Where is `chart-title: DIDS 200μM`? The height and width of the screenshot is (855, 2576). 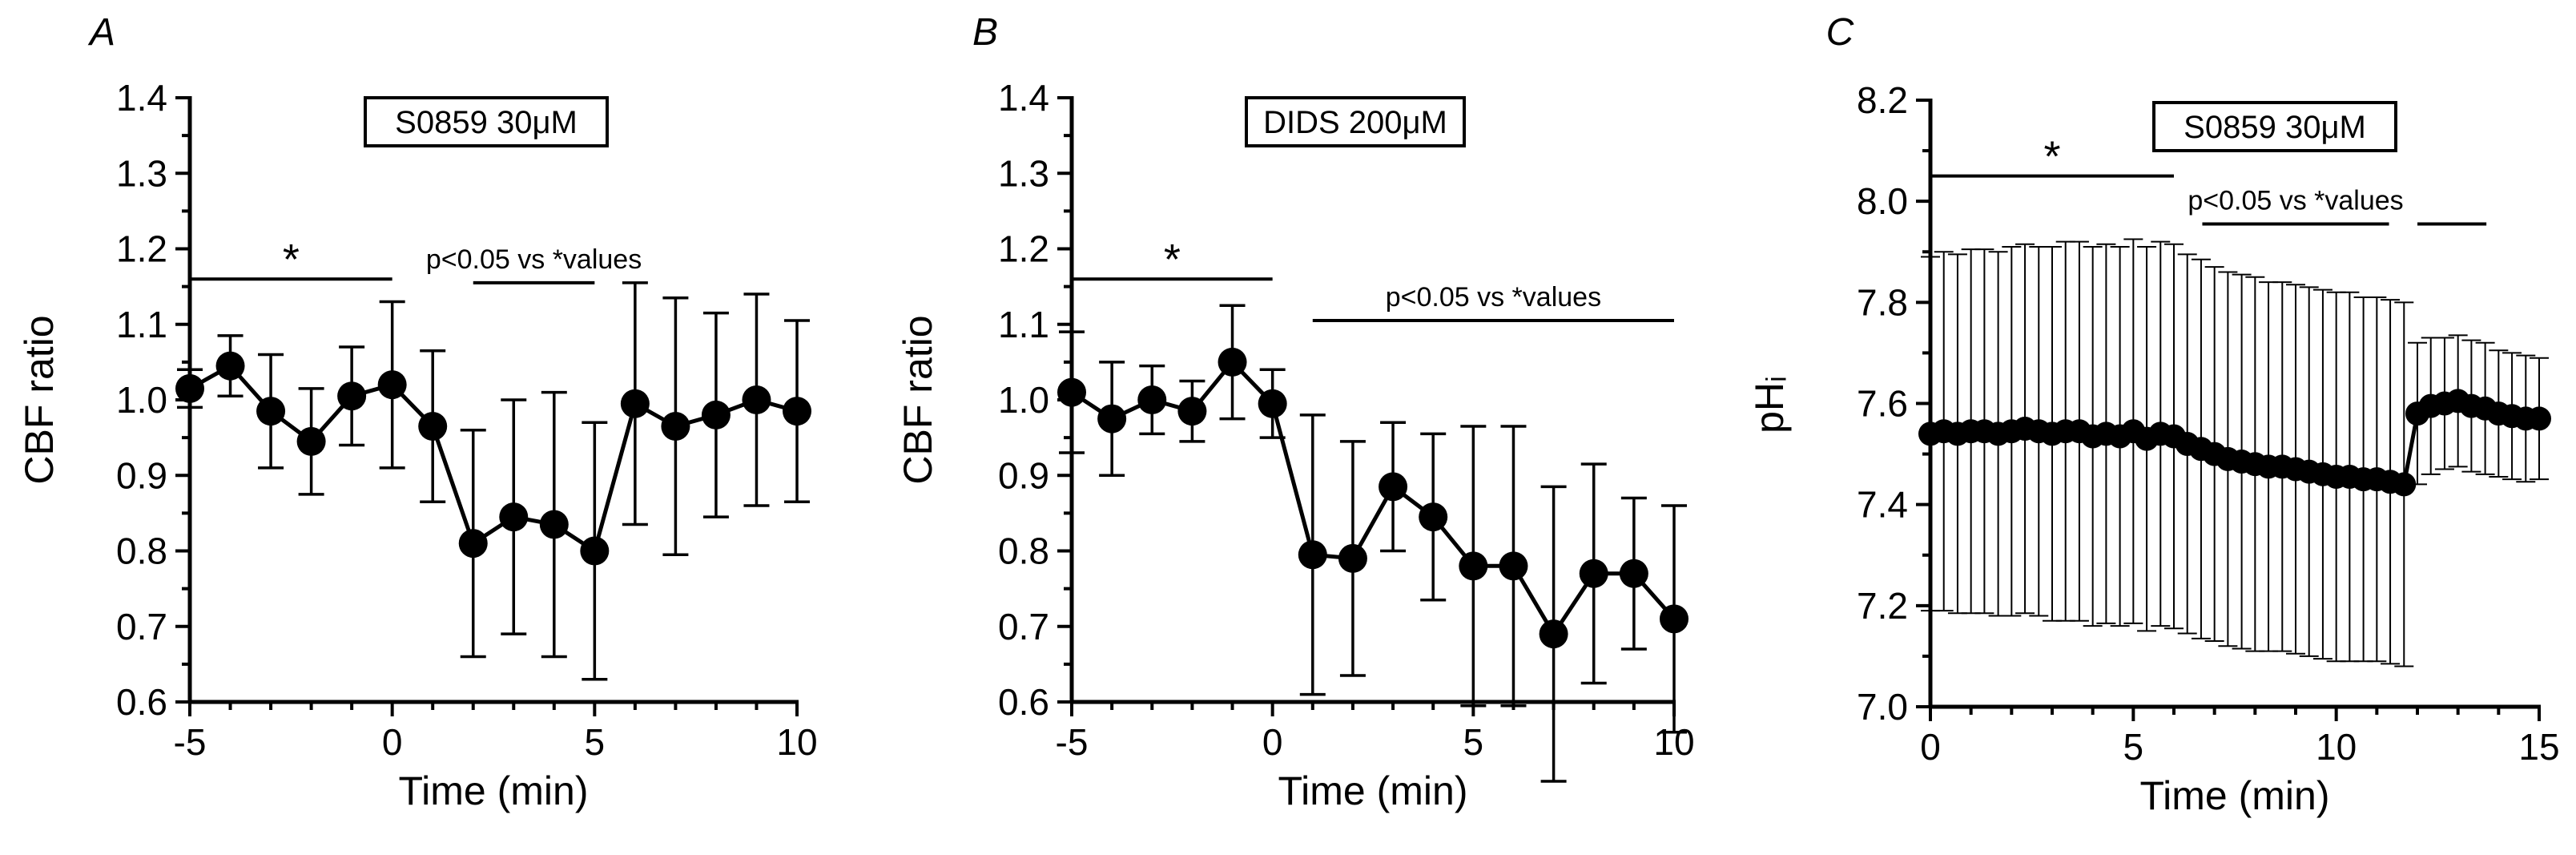
chart-title: DIDS 200μM is located at coordinates (1355, 122).